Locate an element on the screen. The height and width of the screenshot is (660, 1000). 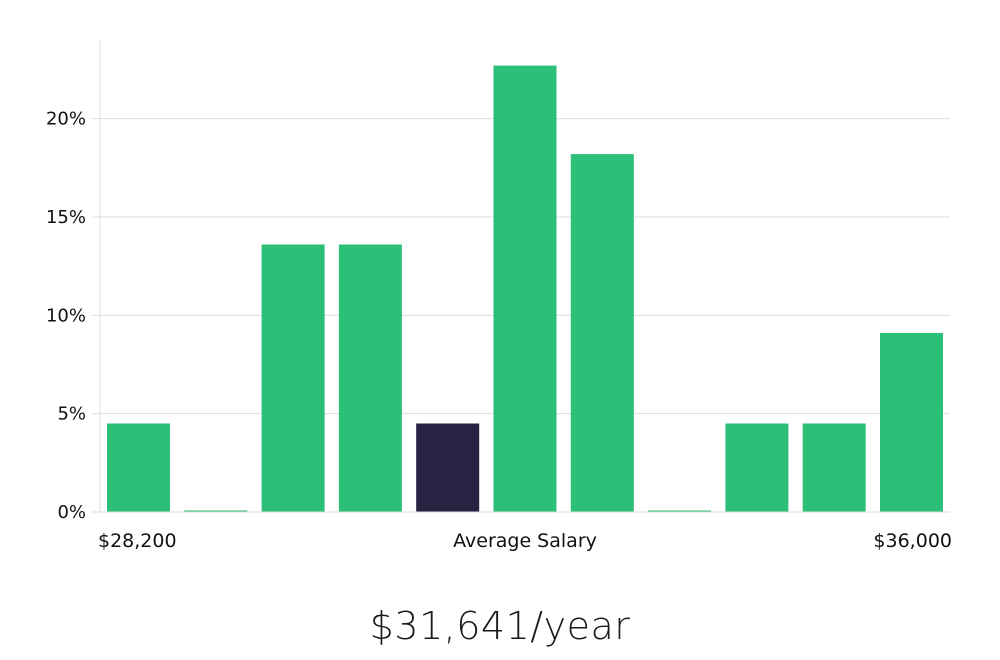
x-min-label: $28,200 is located at coordinates (137, 541).